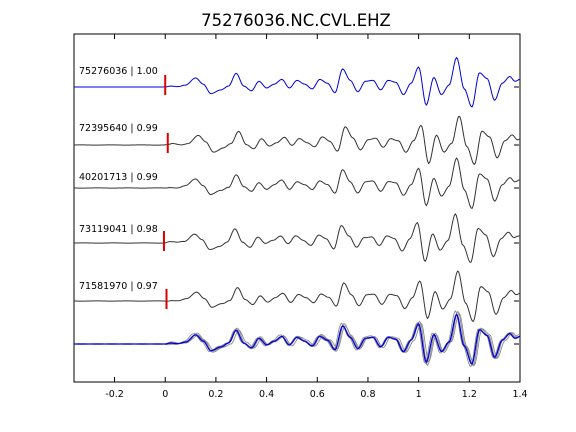  I want to click on trace-4: 73119041 | 0.98, so click(297, 238).